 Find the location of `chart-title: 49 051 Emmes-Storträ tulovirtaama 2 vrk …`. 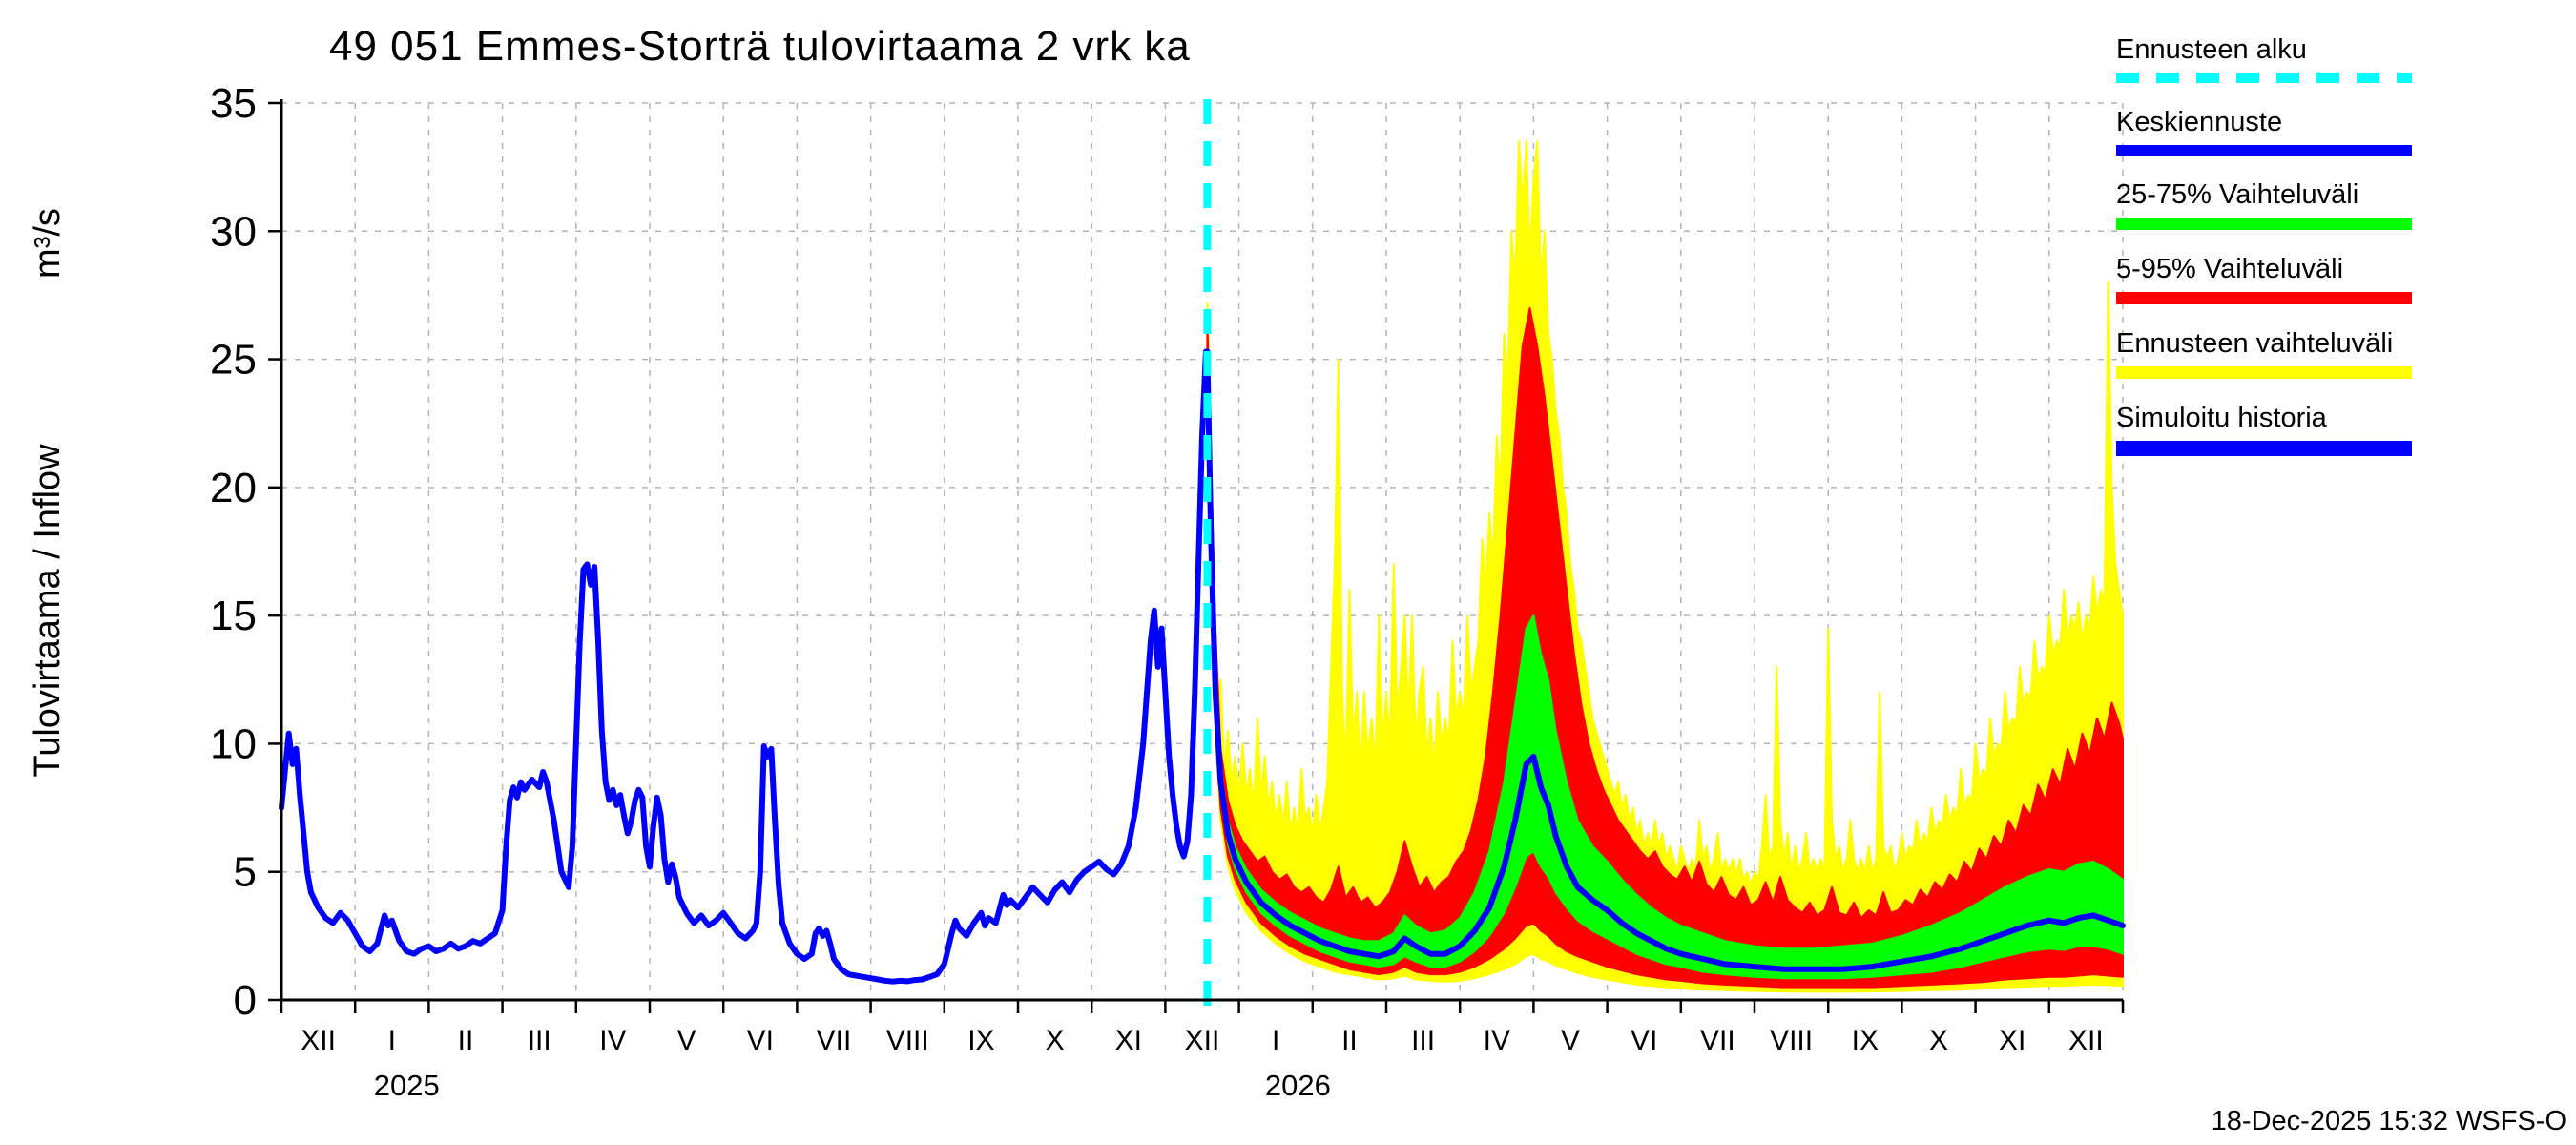

chart-title: 49 051 Emmes-Storträ tulovirtaama 2 vrk … is located at coordinates (760, 46).